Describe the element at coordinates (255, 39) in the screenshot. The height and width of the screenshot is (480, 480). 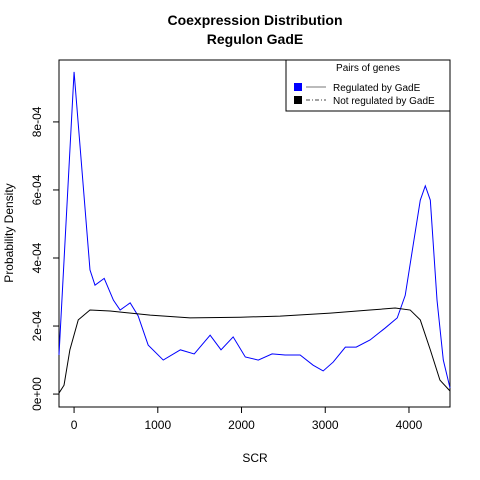
I see `chart-subtitle: Regulon GadE` at that location.